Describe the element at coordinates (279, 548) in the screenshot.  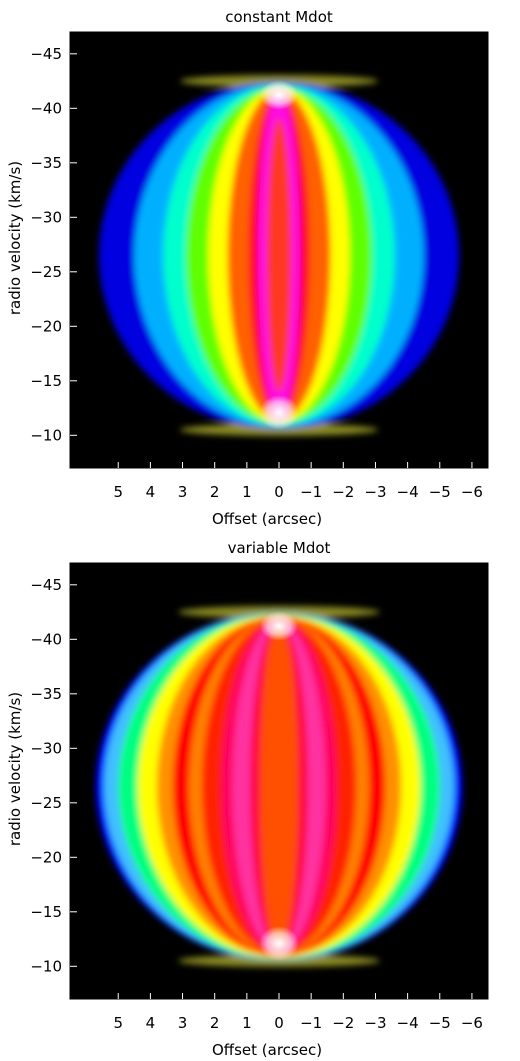
I see `chart-title: variable Mdot` at that location.